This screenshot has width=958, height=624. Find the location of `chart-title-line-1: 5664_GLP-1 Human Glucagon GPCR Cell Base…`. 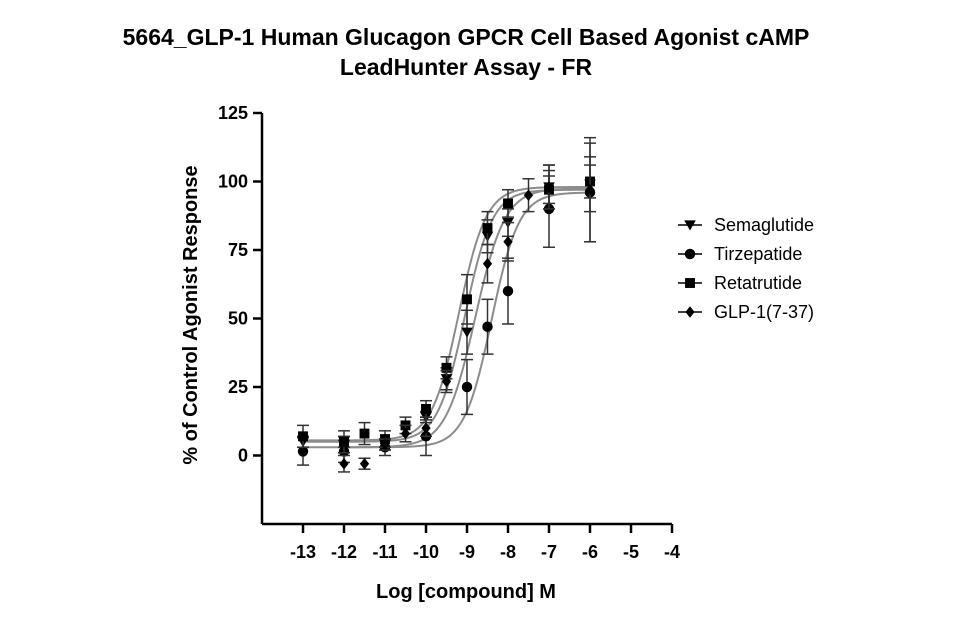

chart-title-line-1: 5664_GLP-1 Human Glucagon GPCR Cell Base… is located at coordinates (466, 37).